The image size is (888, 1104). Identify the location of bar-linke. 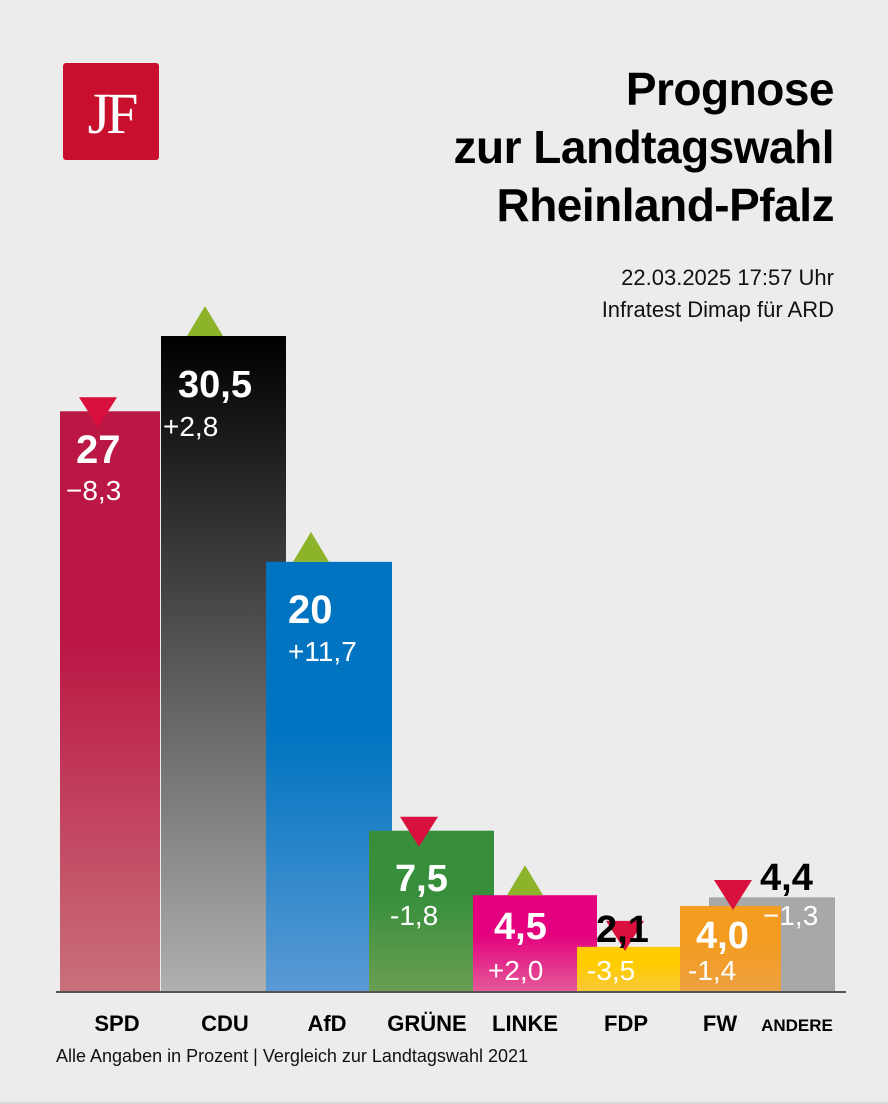
(535, 943).